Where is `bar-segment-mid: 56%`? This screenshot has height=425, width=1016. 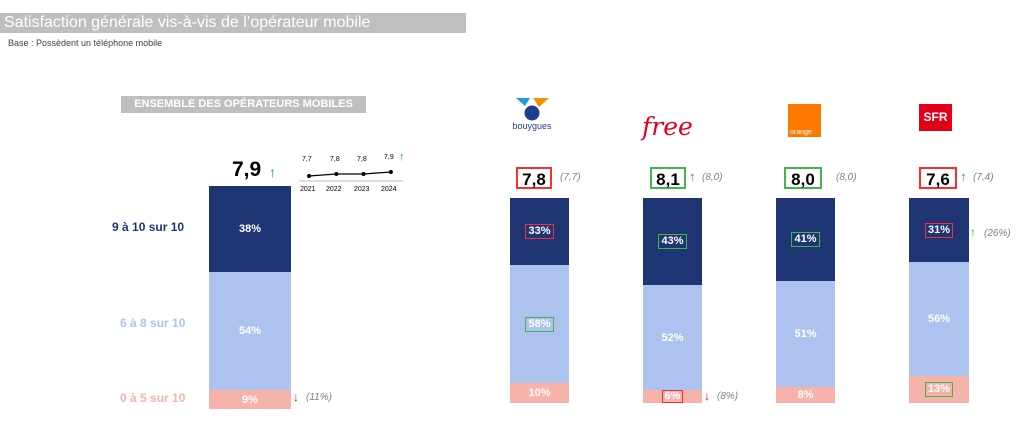 bar-segment-mid: 56% is located at coordinates (939, 319).